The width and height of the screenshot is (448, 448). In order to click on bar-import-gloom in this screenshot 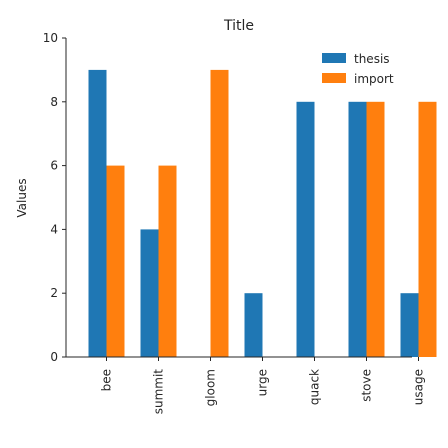, I will do `click(219, 213)`.